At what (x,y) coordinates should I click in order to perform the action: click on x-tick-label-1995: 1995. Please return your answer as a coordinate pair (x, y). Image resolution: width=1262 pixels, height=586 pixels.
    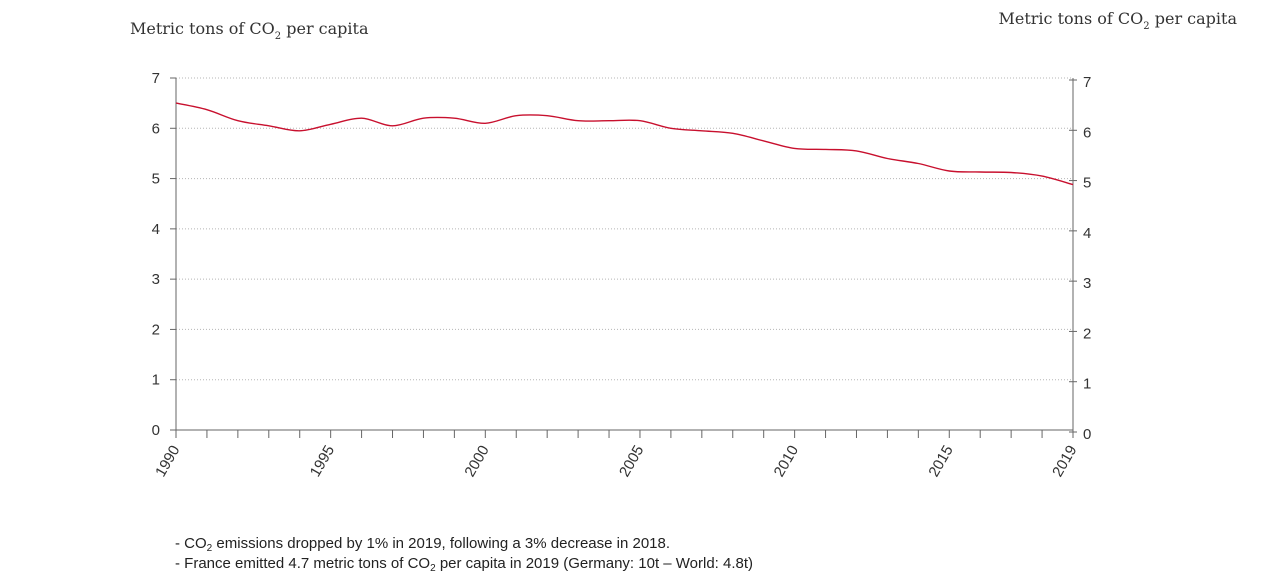
    Looking at the image, I should click on (322, 461).